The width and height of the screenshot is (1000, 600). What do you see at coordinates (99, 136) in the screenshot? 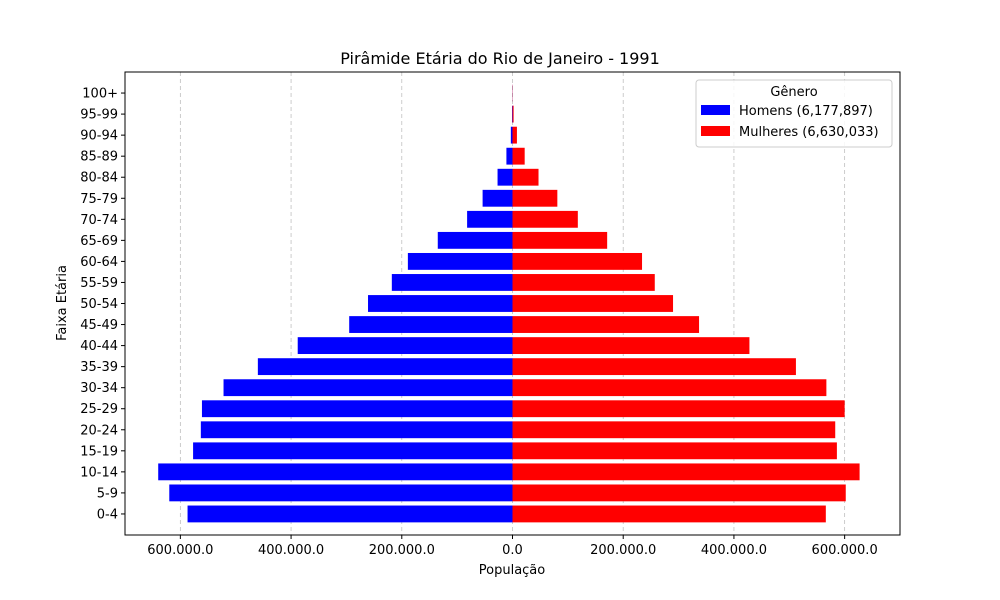
I see `y-tick-label: 90-94` at bounding box center [99, 136].